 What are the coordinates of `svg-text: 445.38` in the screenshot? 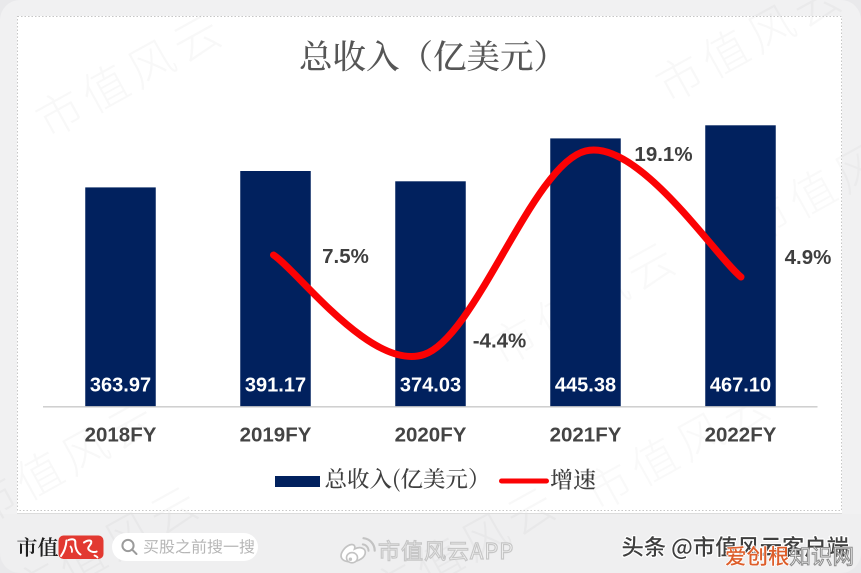 It's located at (585, 386).